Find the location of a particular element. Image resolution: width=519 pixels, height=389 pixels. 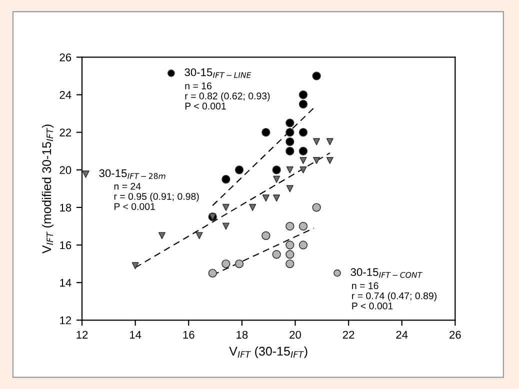

y-tick-label: 18 is located at coordinates (66, 208).